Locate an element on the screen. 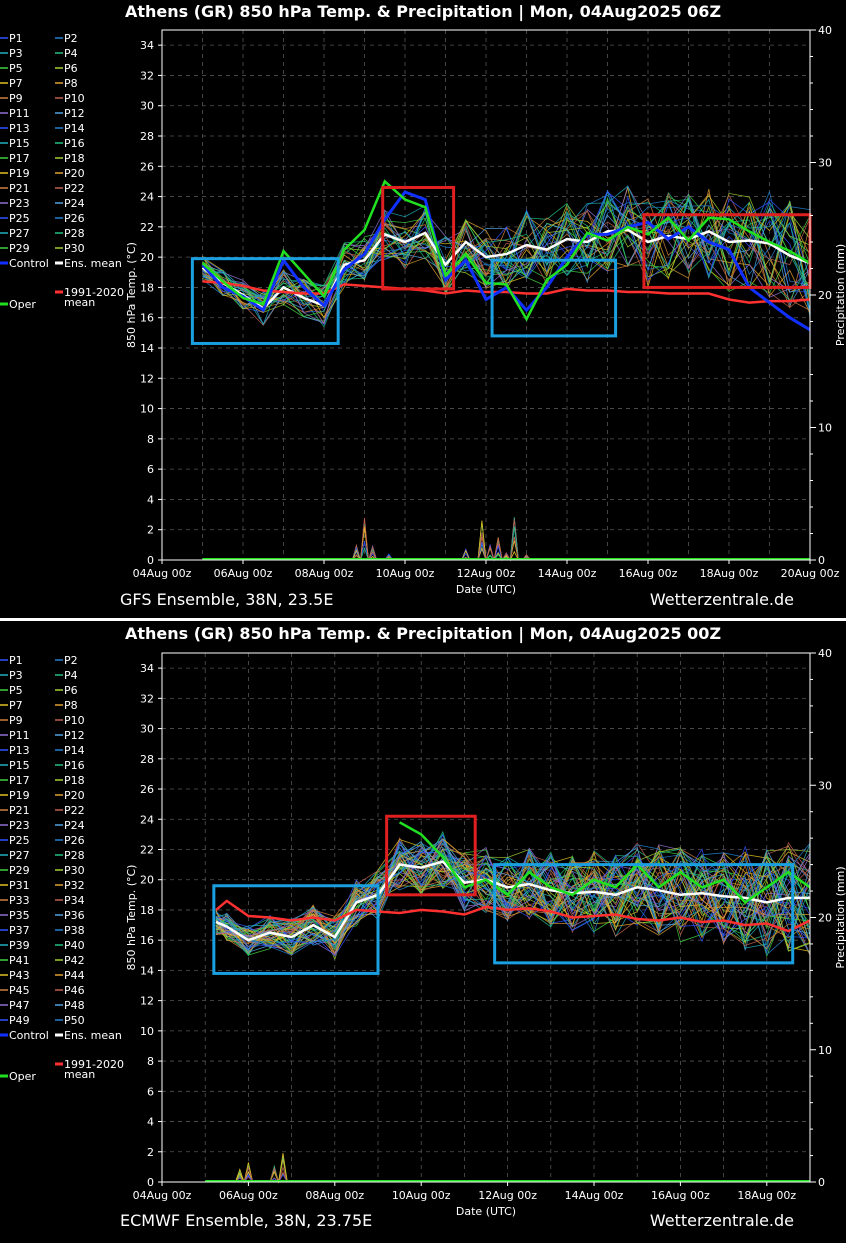 This screenshot has width=846, height=1243. y-tick-label: 26 is located at coordinates (147, 789).